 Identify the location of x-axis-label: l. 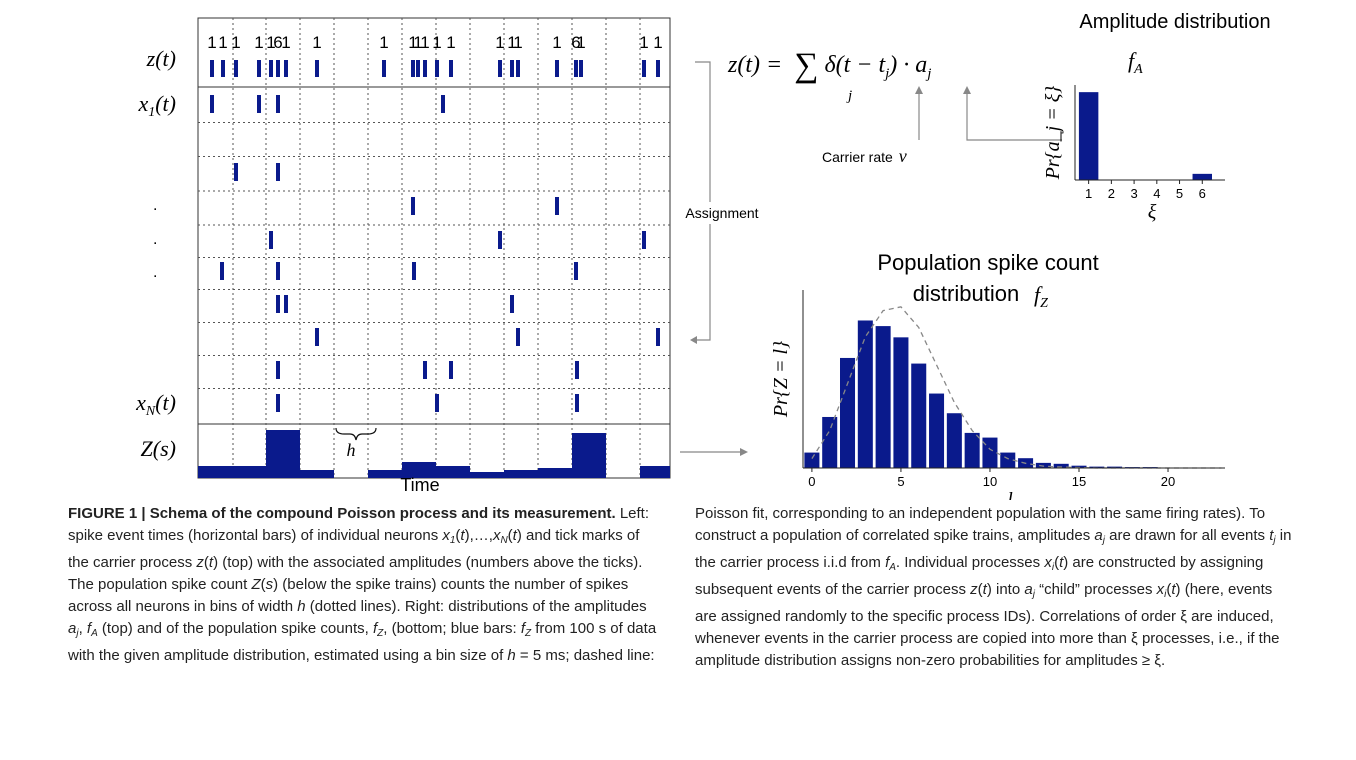
(1010, 494).